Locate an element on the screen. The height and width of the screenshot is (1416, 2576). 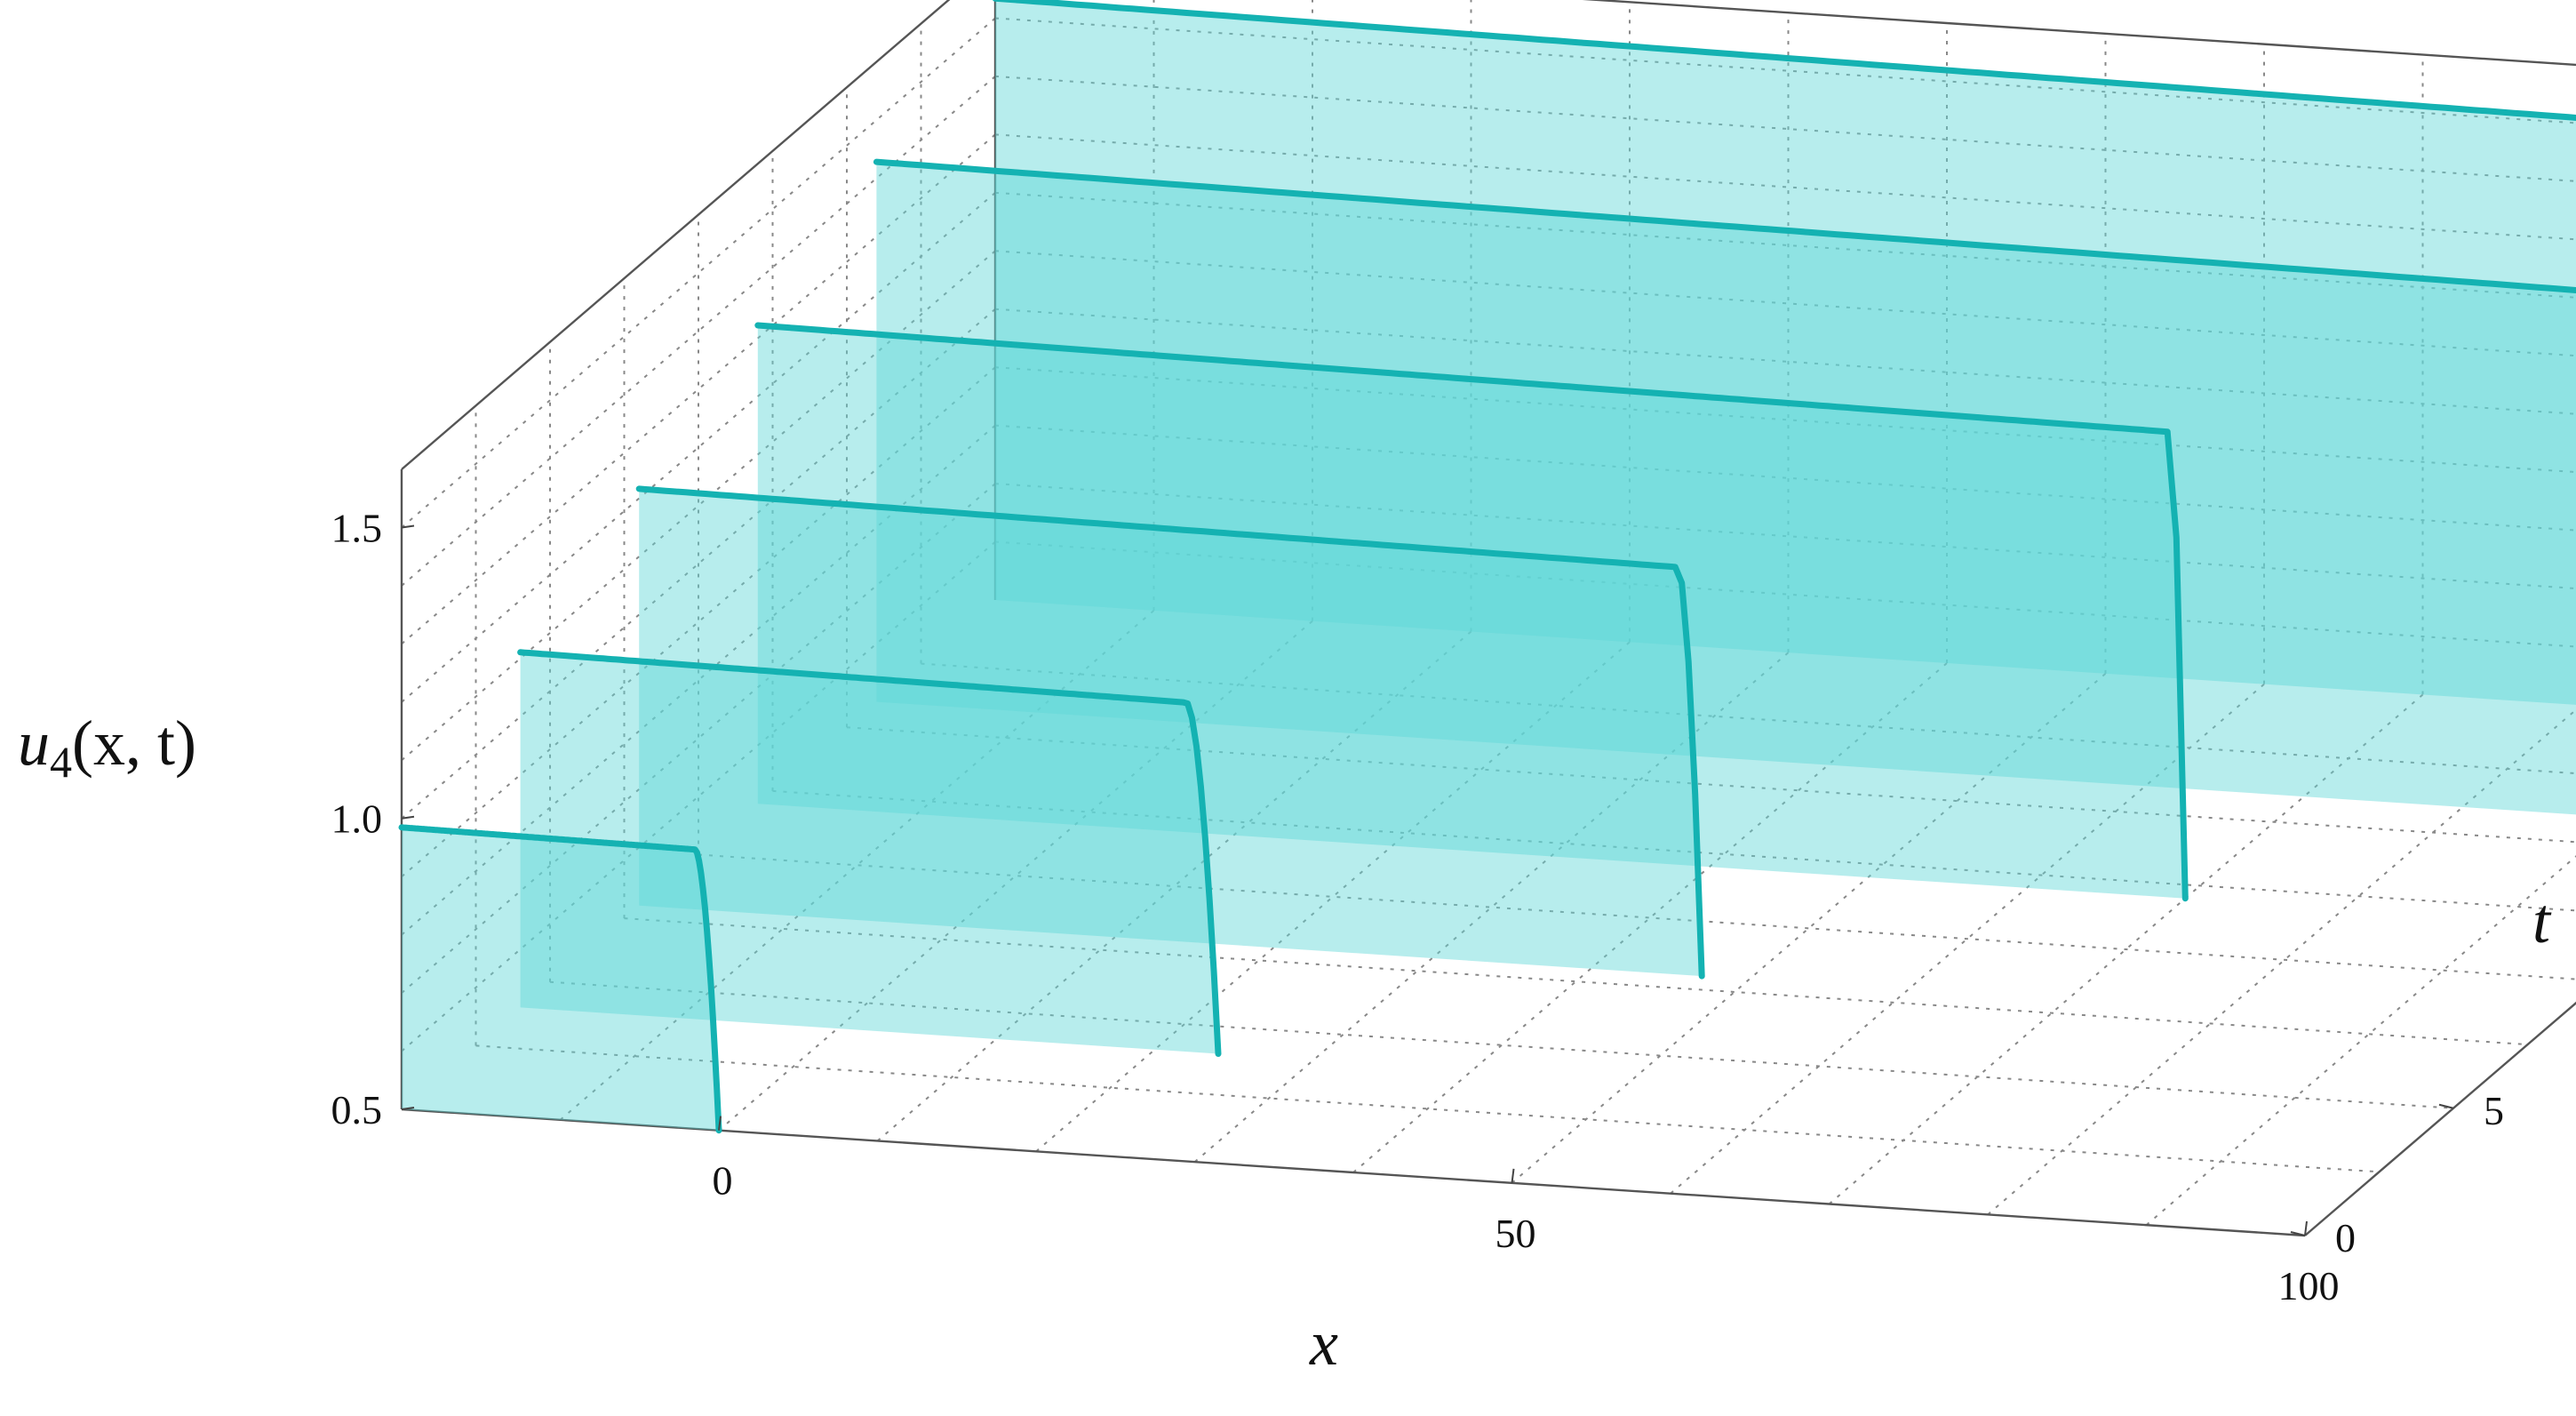
z-axis-label: u4(x, t) is located at coordinates (107, 747).